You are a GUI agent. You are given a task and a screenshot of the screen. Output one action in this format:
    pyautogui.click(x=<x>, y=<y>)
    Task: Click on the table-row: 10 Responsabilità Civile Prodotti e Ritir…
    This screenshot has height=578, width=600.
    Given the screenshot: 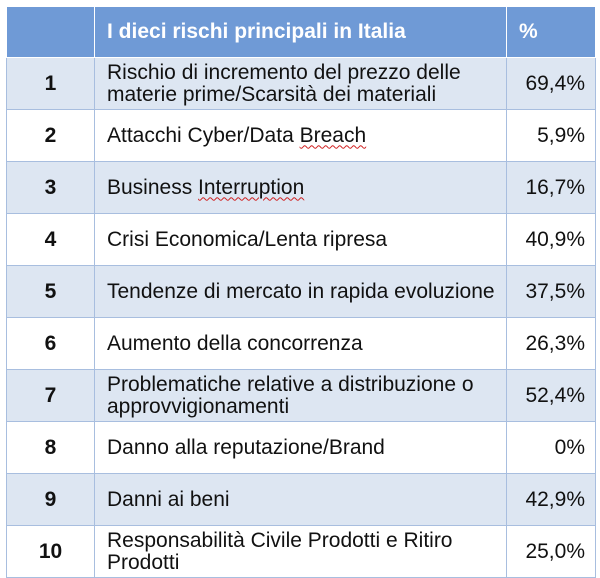 What is the action you would take?
    pyautogui.click(x=301, y=551)
    